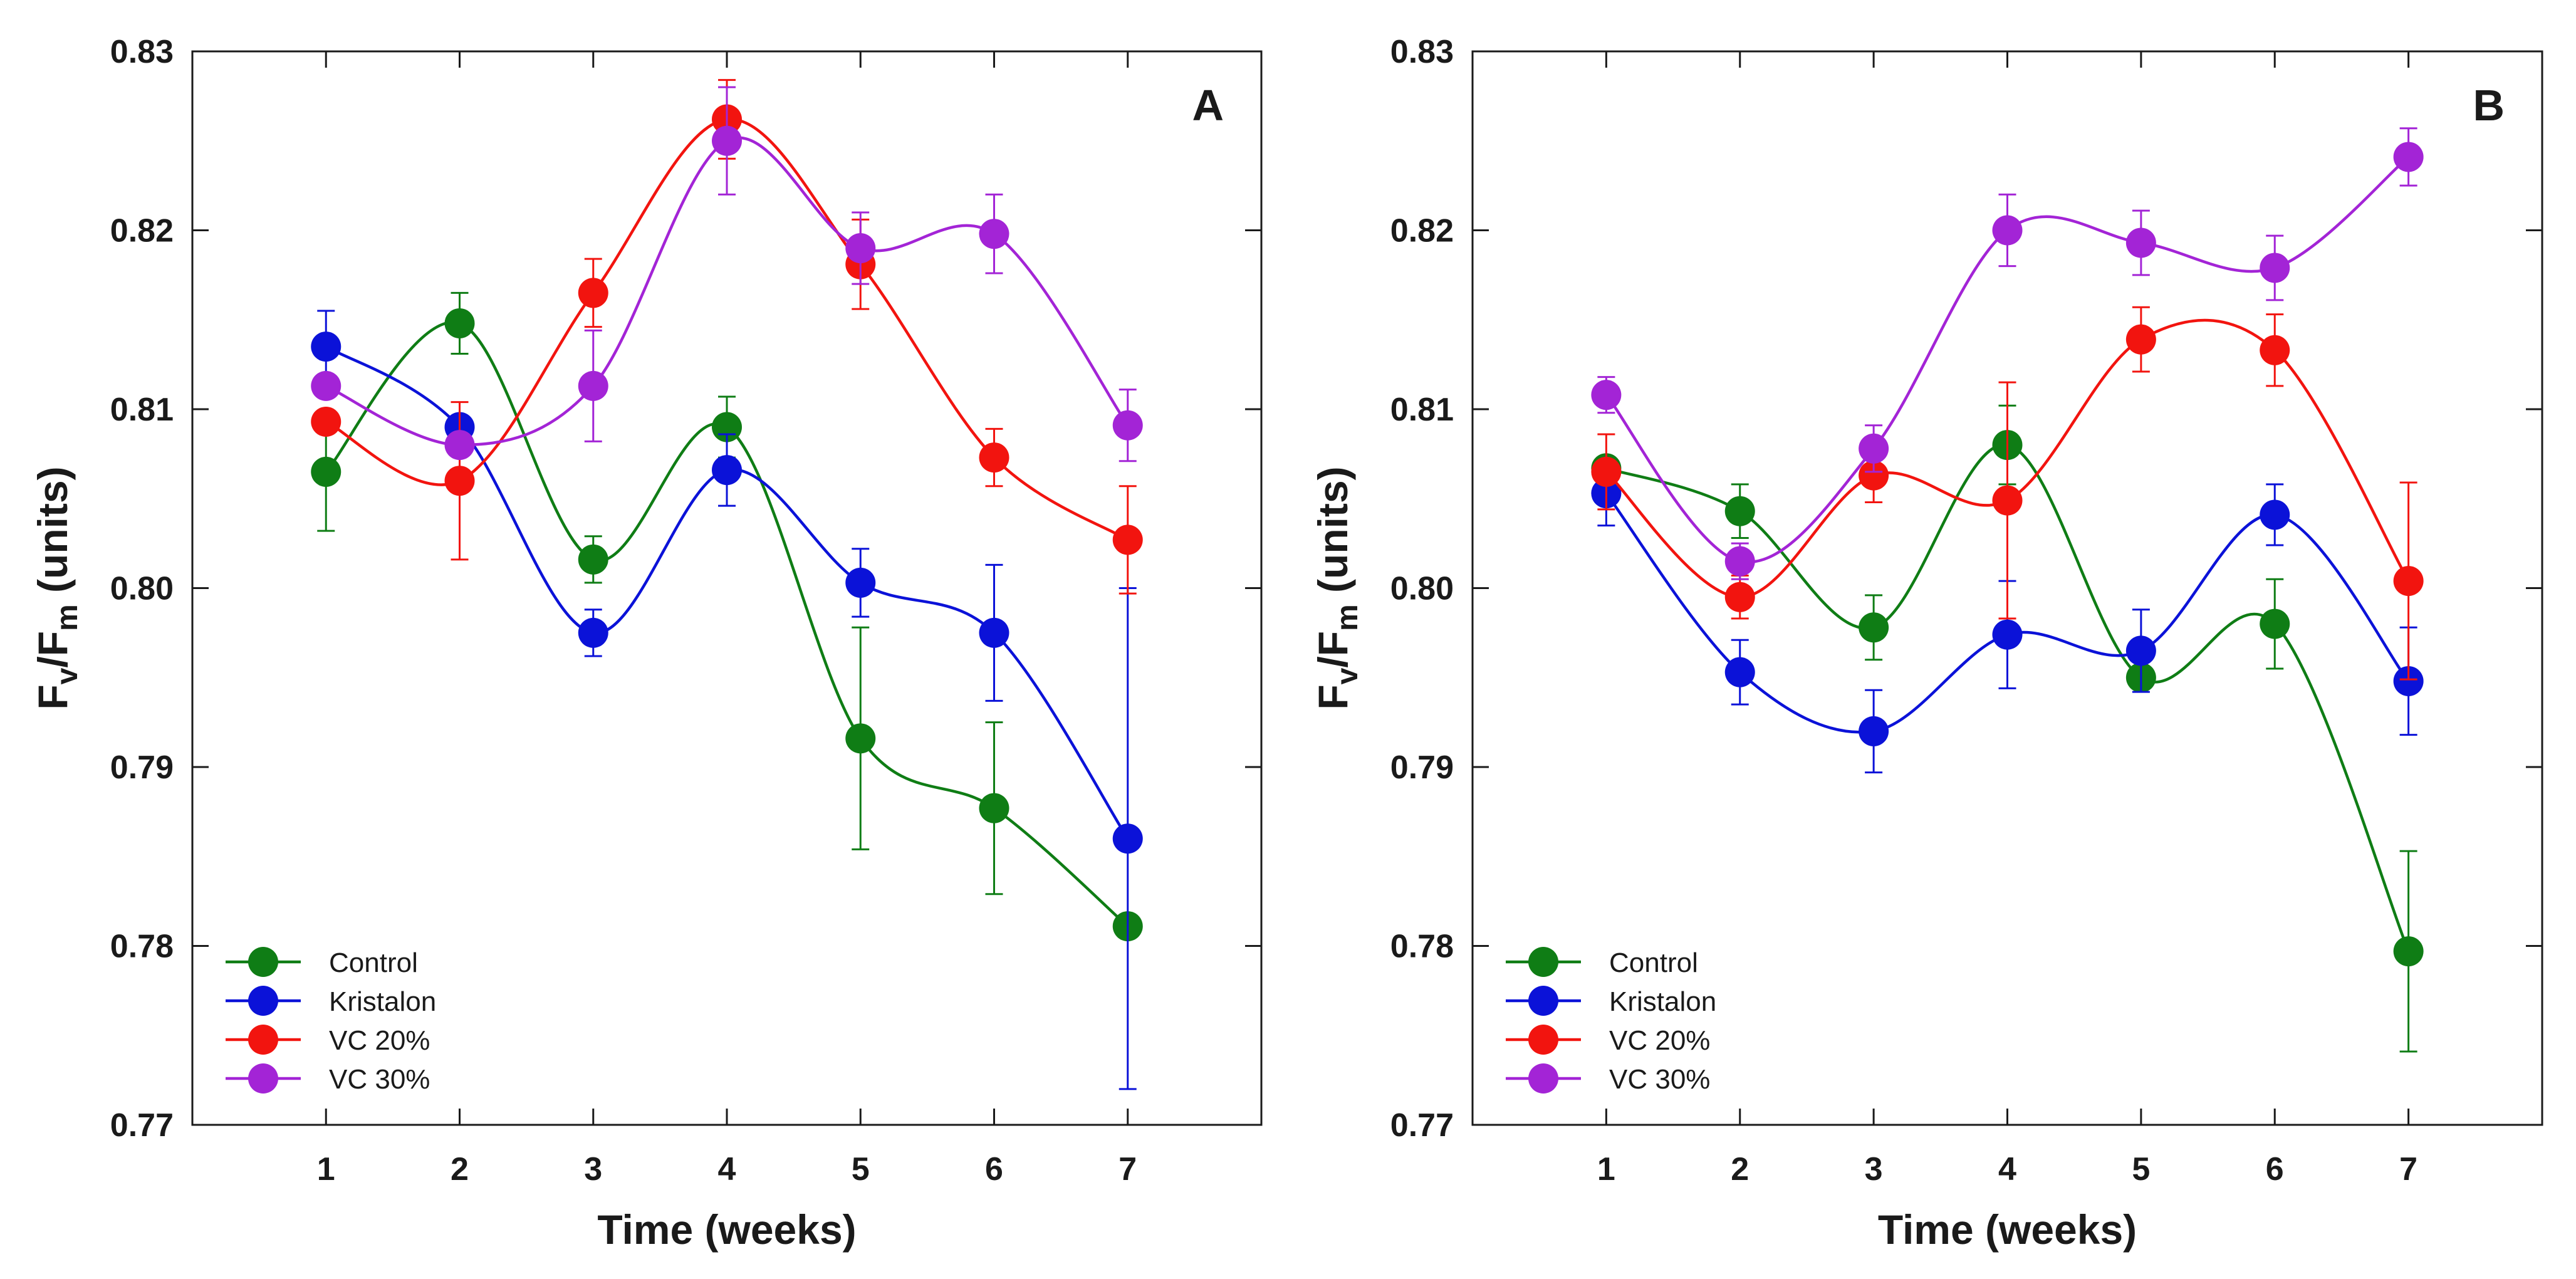 Image resolution: width=2576 pixels, height=1279 pixels. Describe the element at coordinates (142, 1125) in the screenshot. I see `y-tick-label: 0.77` at that location.